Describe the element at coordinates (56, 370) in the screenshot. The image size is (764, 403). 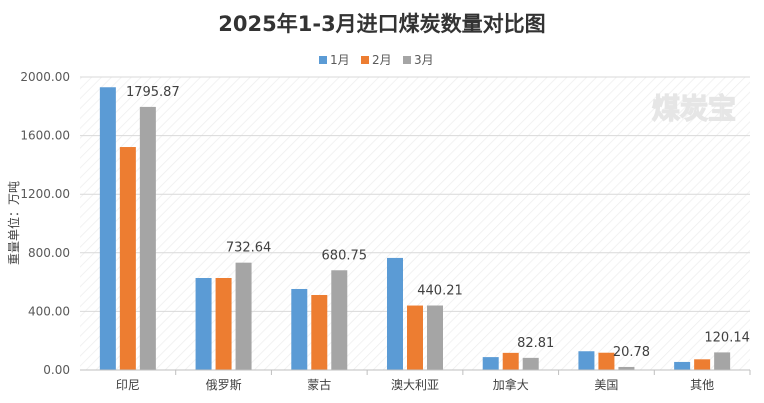
I see `y-tick-label: 0.00` at that location.